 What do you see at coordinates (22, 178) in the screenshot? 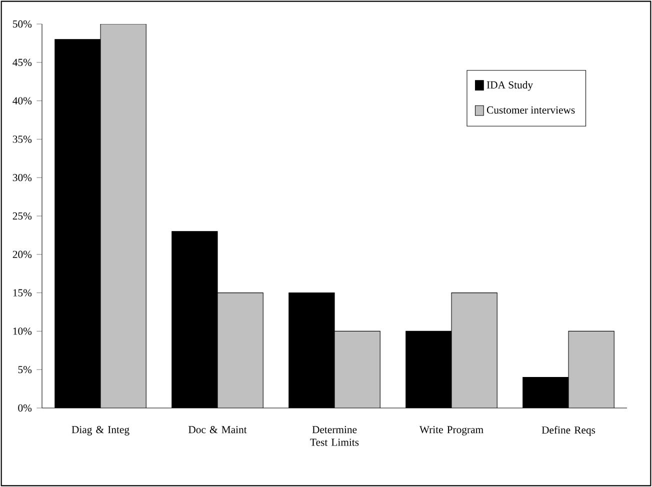
I see `y-tick-label: 30%` at bounding box center [22, 178].